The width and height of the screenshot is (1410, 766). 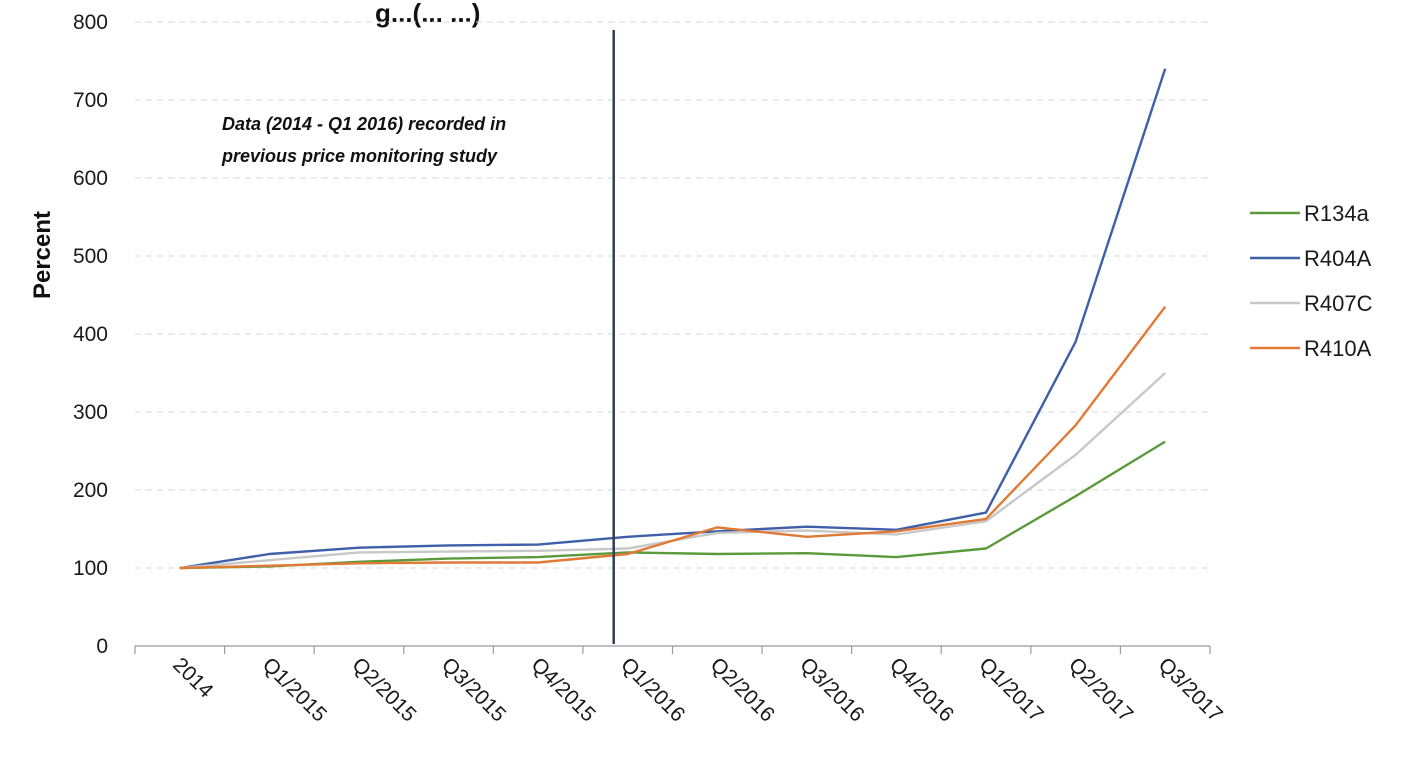 I want to click on y-tick-label-400: 400, so click(x=90, y=334).